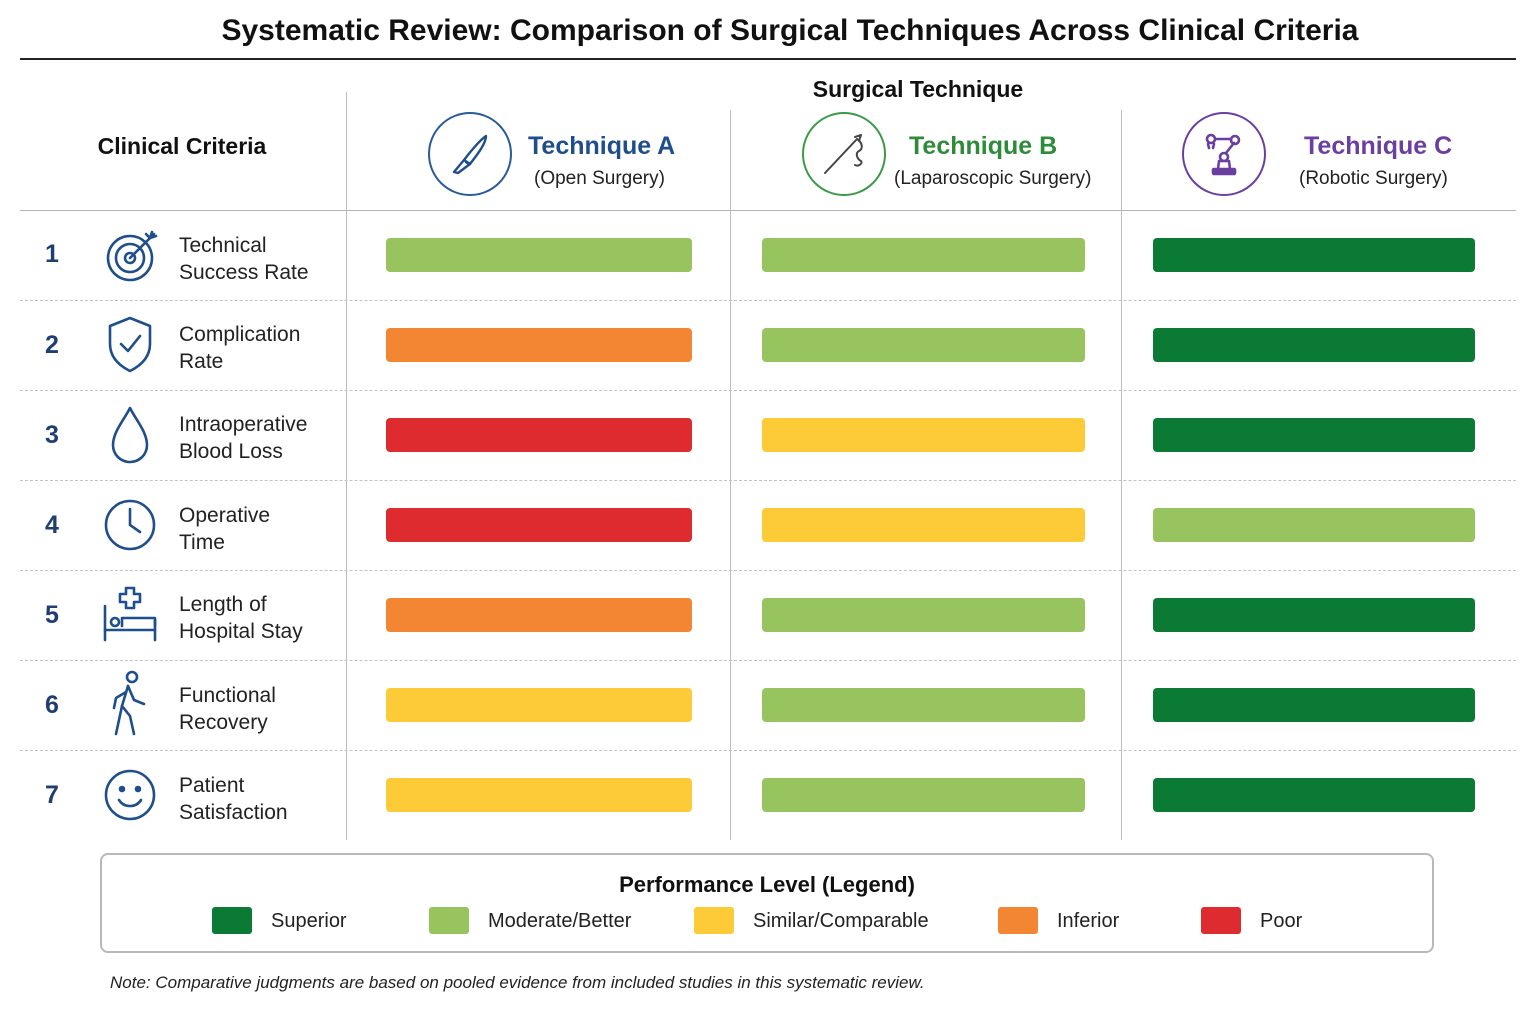  I want to click on criterion-label: Patient Satisfaction, so click(233, 799).